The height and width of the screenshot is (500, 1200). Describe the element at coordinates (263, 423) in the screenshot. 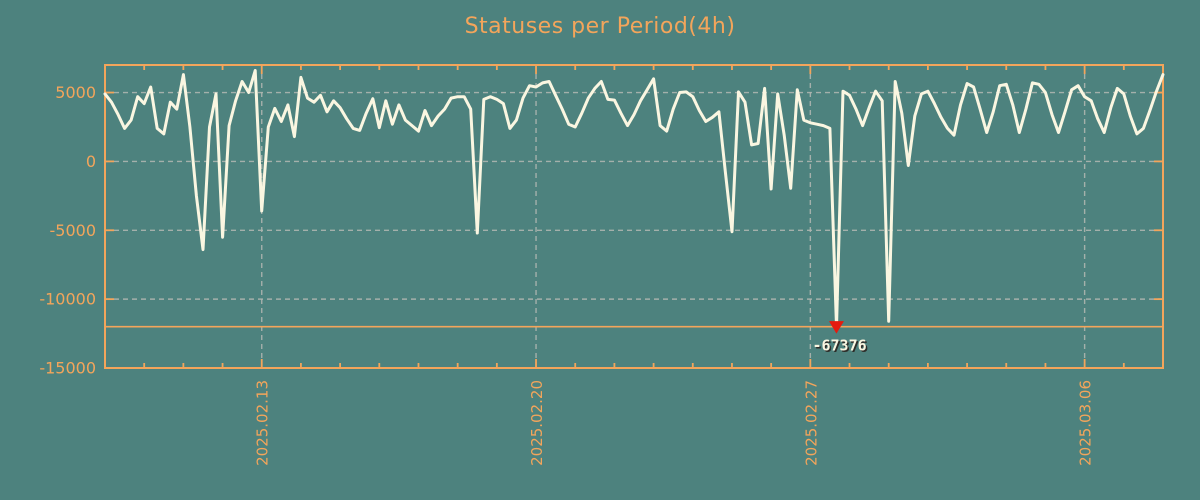

I see `x-tick-label: 2025.02.13` at that location.